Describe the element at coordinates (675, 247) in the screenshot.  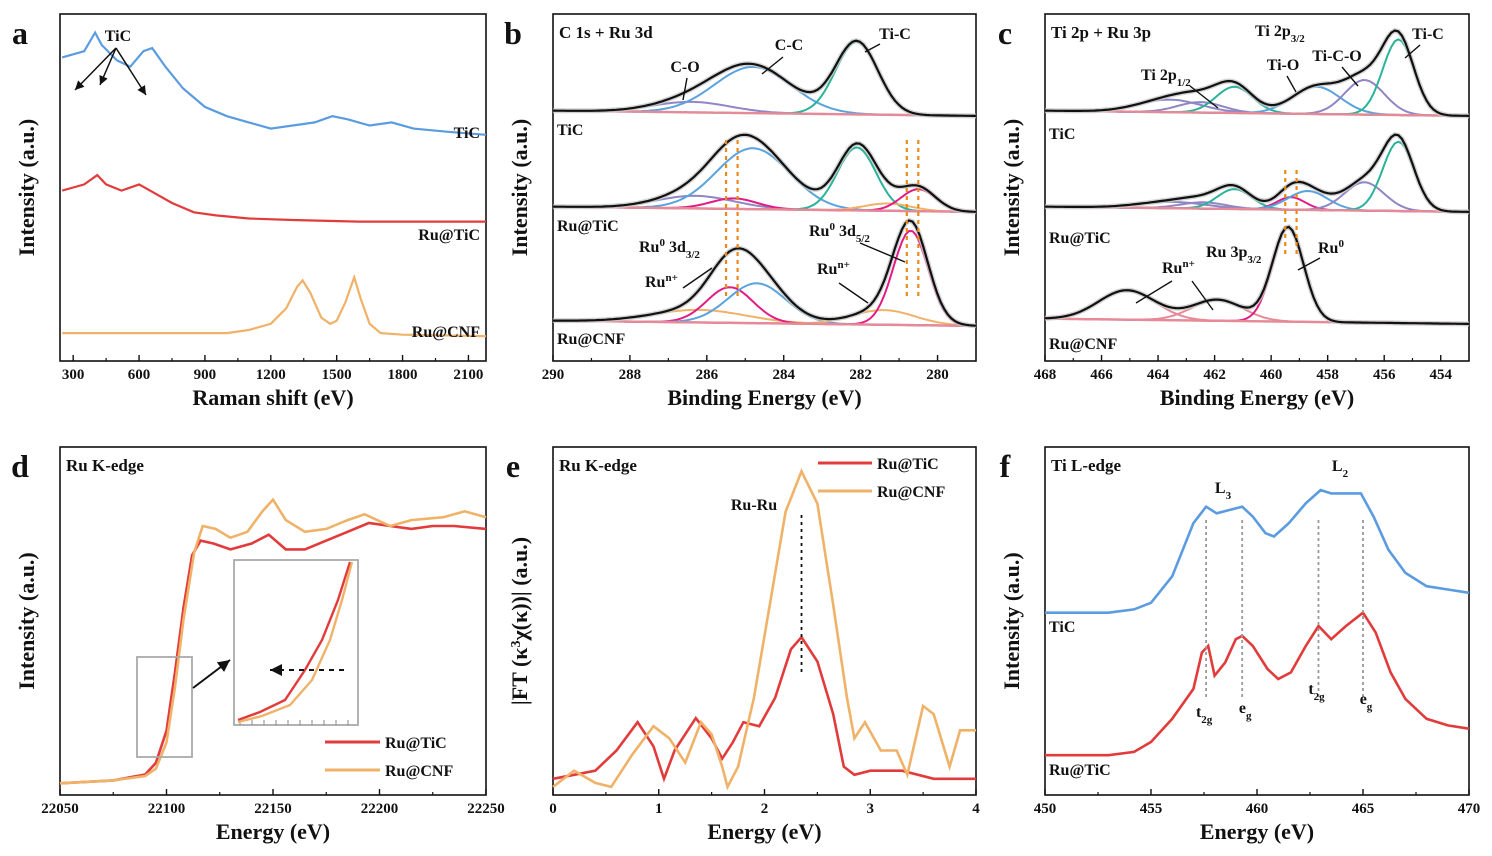
I see `label-ru0-3d32-part: 3d` at that location.